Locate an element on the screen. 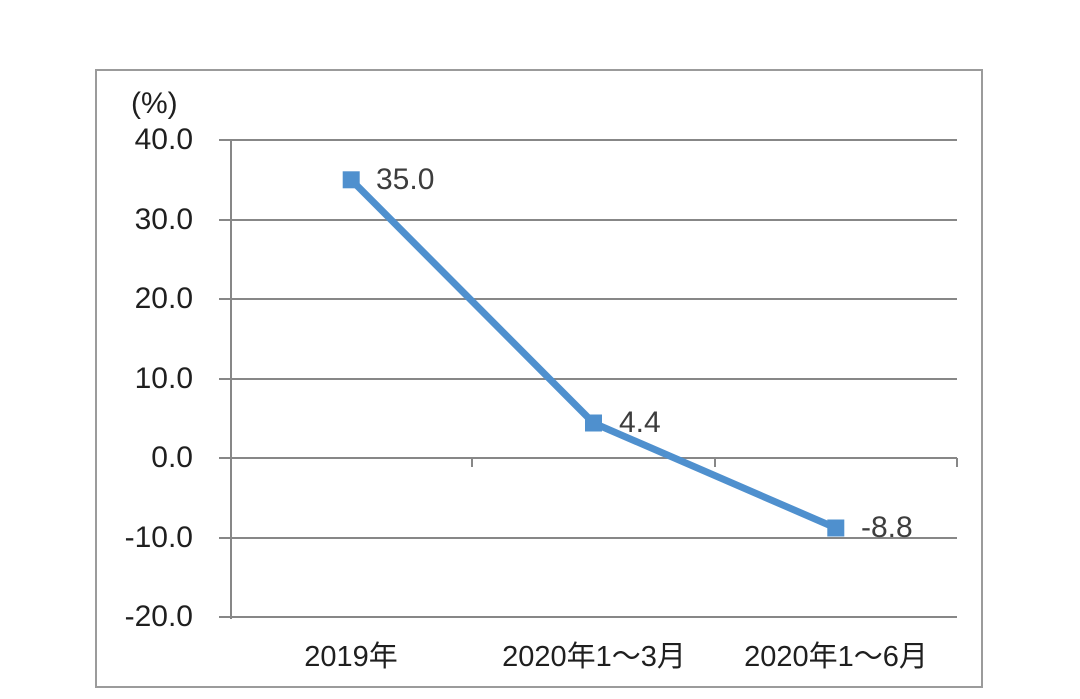 The image size is (1080, 699). data-point-label: 4.4 is located at coordinates (640, 422).